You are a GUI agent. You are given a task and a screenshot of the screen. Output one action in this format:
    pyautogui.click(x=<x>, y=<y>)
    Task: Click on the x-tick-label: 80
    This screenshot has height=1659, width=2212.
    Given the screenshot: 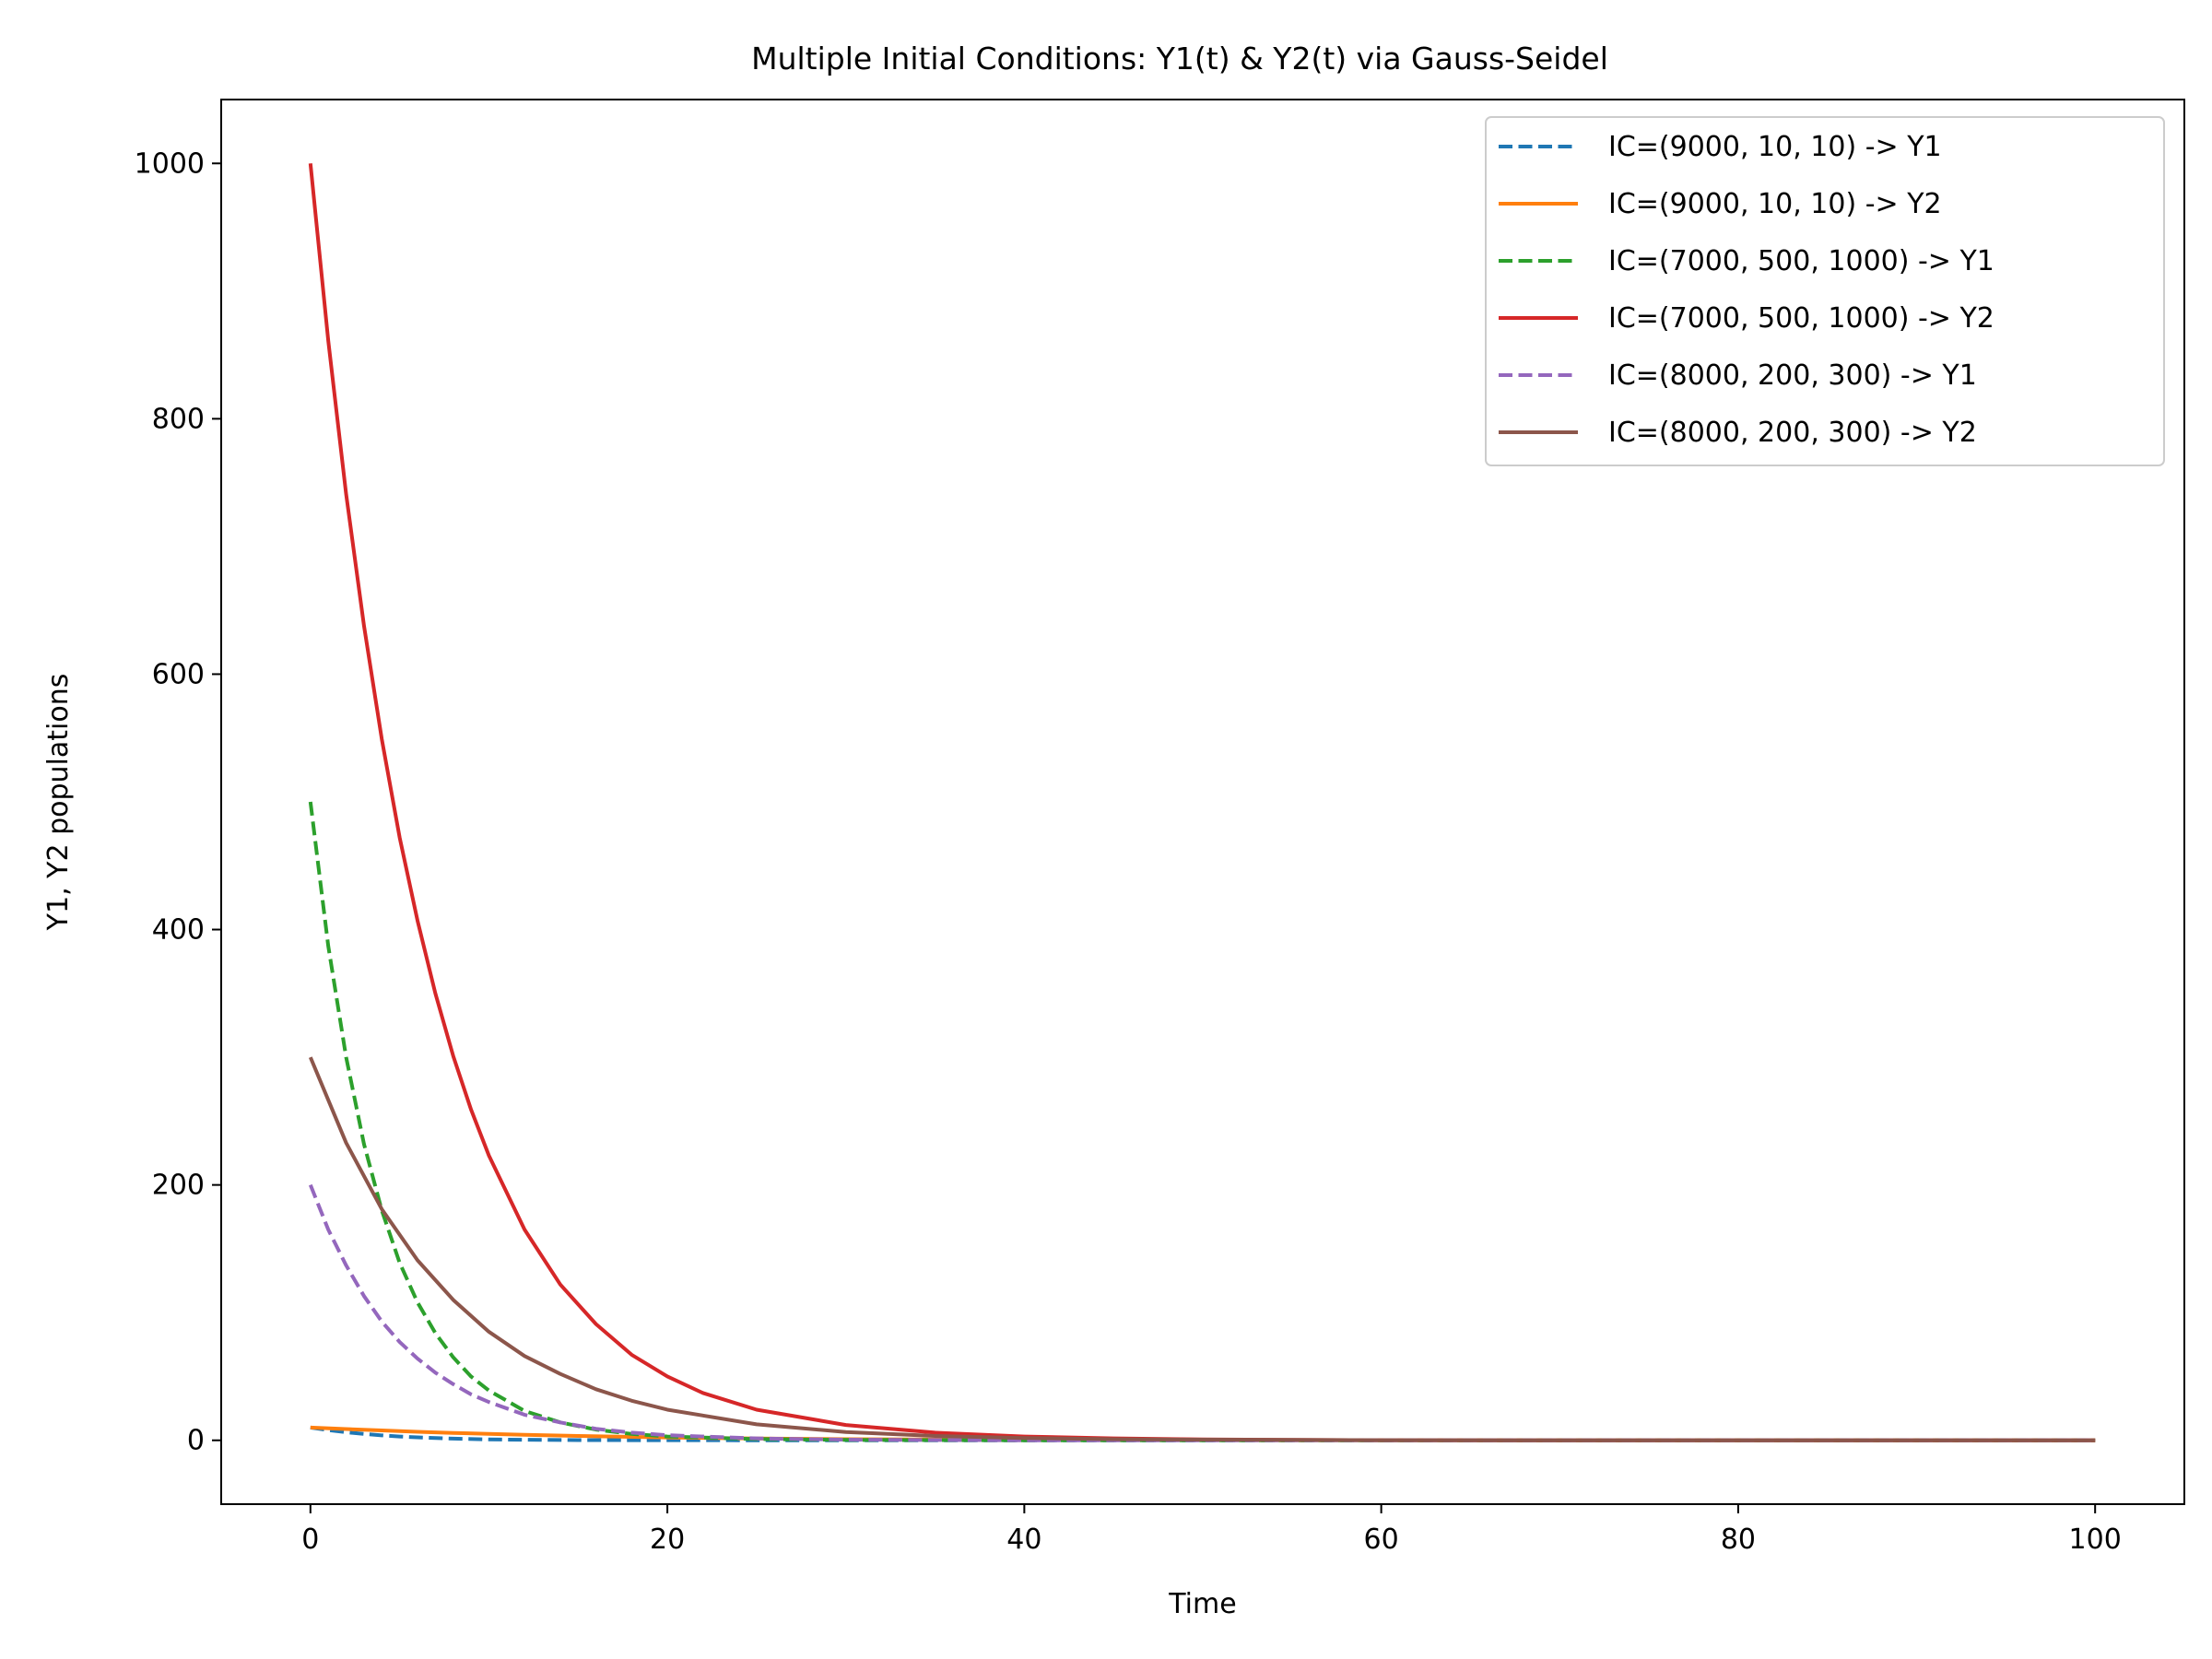 What is the action you would take?
    pyautogui.click(x=1738, y=1540)
    